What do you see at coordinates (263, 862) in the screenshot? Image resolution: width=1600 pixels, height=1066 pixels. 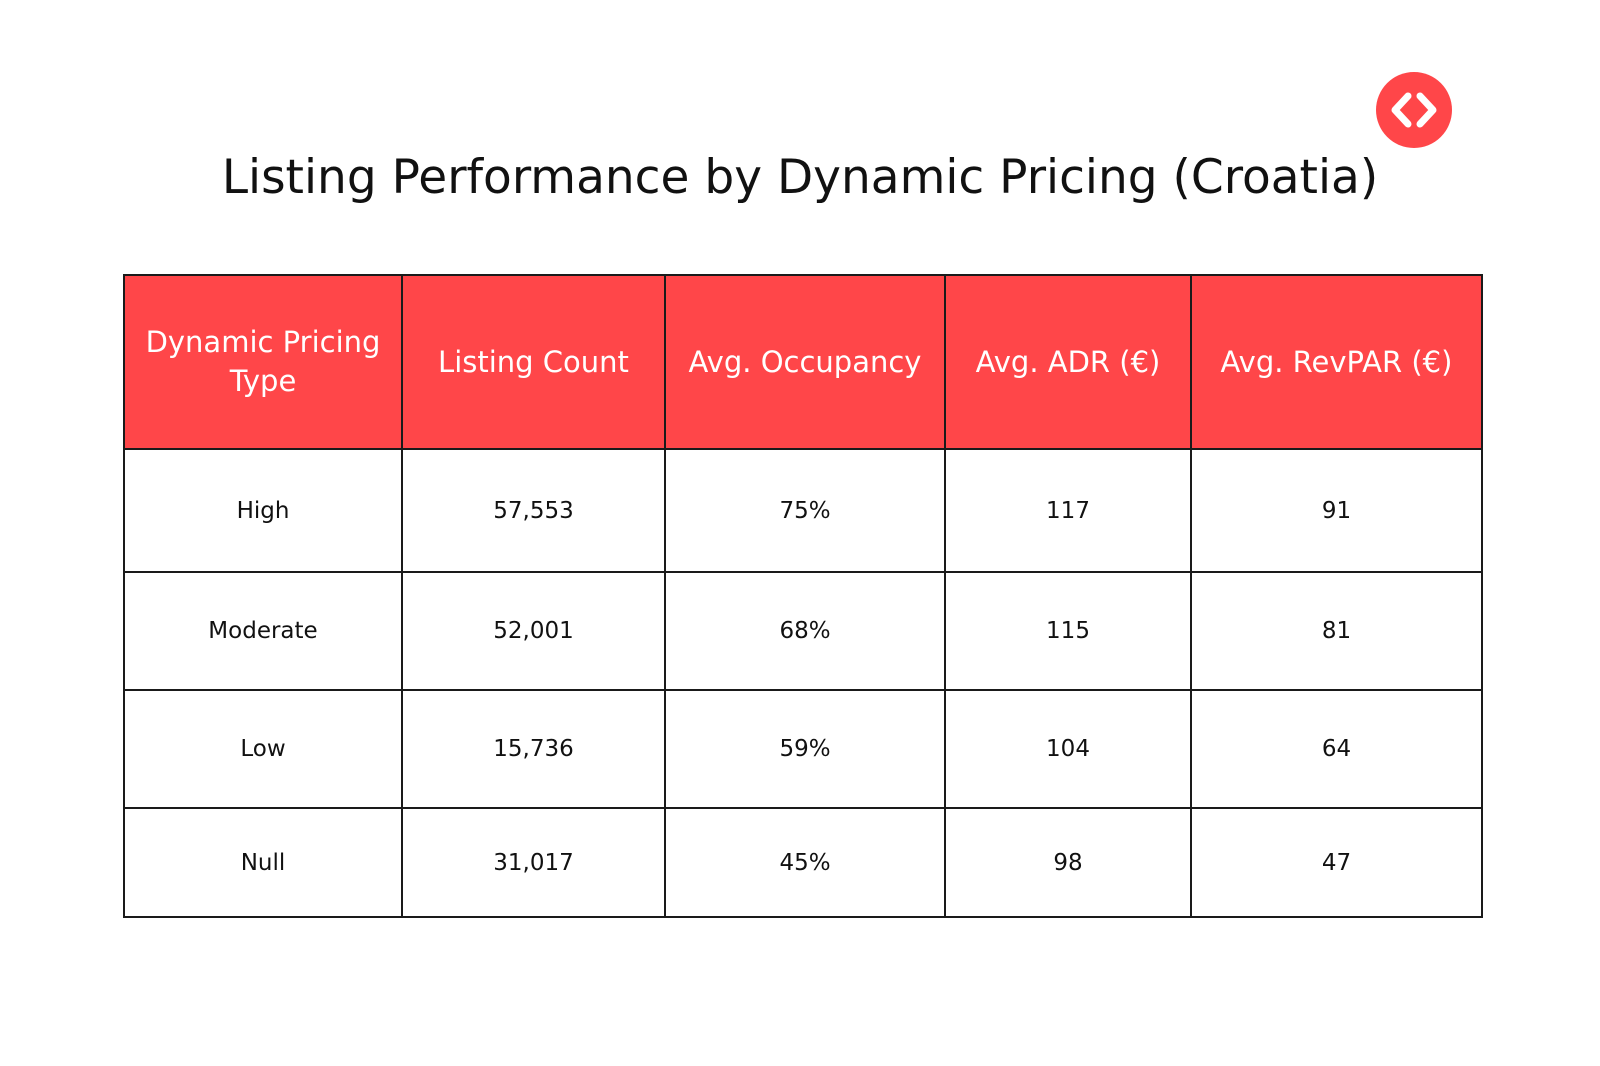 I see `cell-pricing-type: Null` at bounding box center [263, 862].